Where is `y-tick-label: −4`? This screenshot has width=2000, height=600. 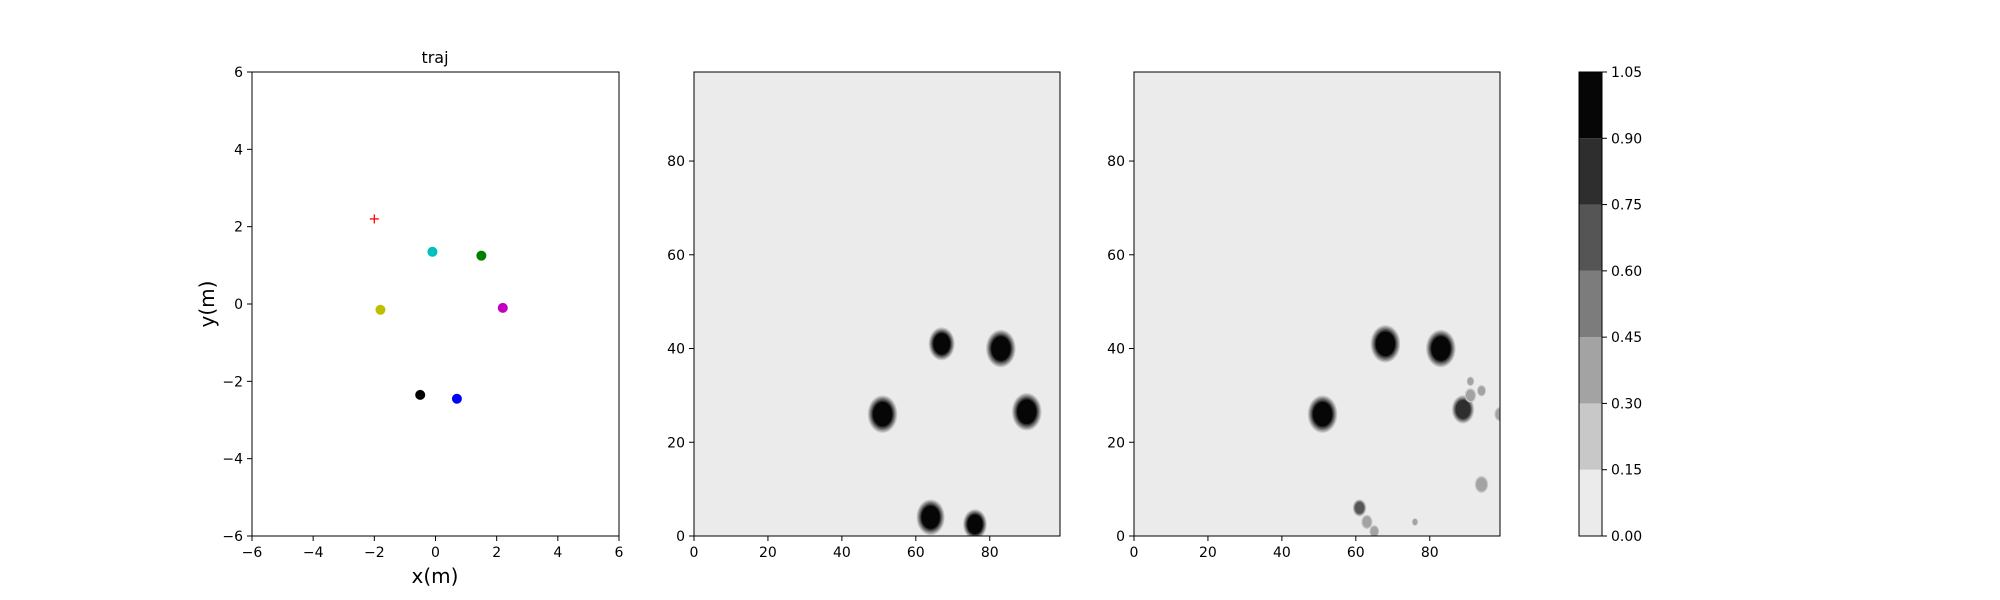 y-tick-label: −4 is located at coordinates (232, 460).